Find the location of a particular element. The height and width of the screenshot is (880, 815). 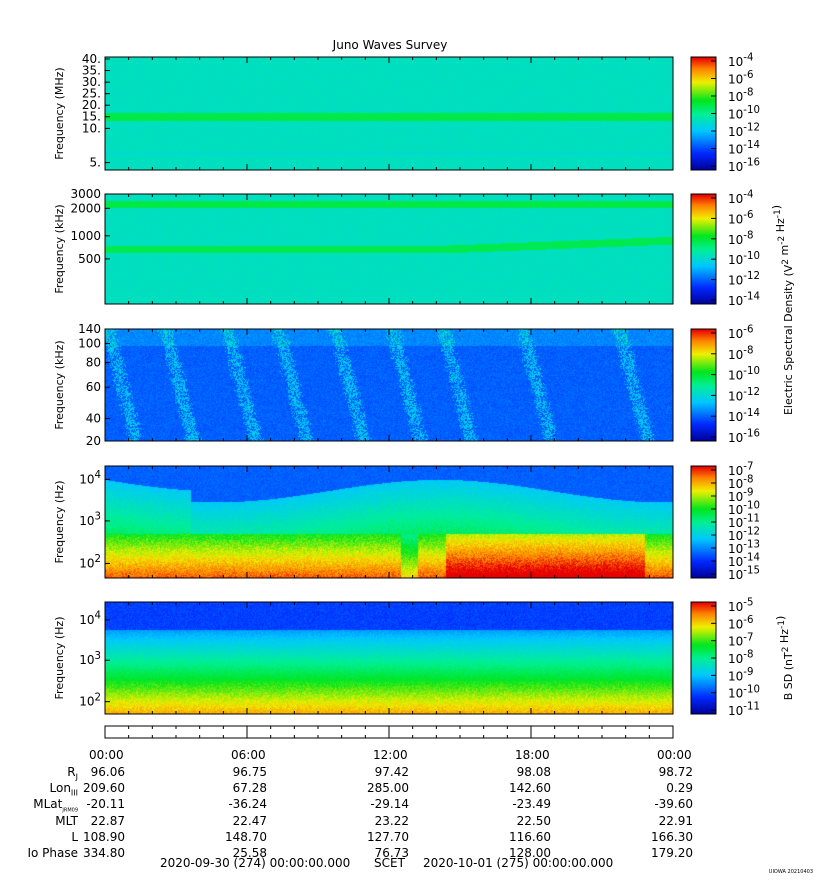

ephemeris-value: 96.06 is located at coordinates (107, 772).